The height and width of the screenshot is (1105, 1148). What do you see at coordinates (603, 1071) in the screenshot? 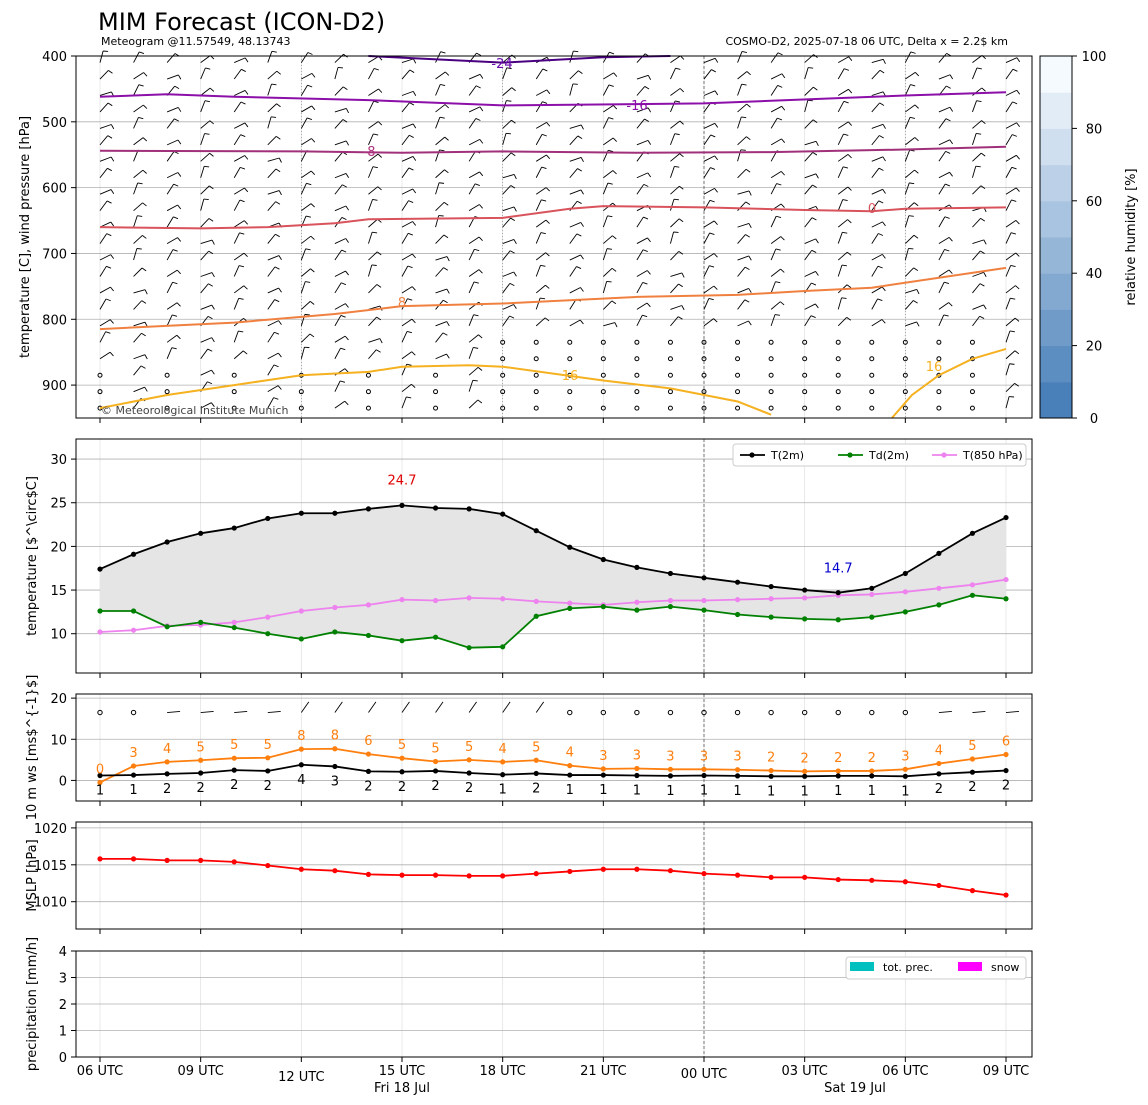
I see `x-tick-label: 21 UTC` at bounding box center [603, 1071].